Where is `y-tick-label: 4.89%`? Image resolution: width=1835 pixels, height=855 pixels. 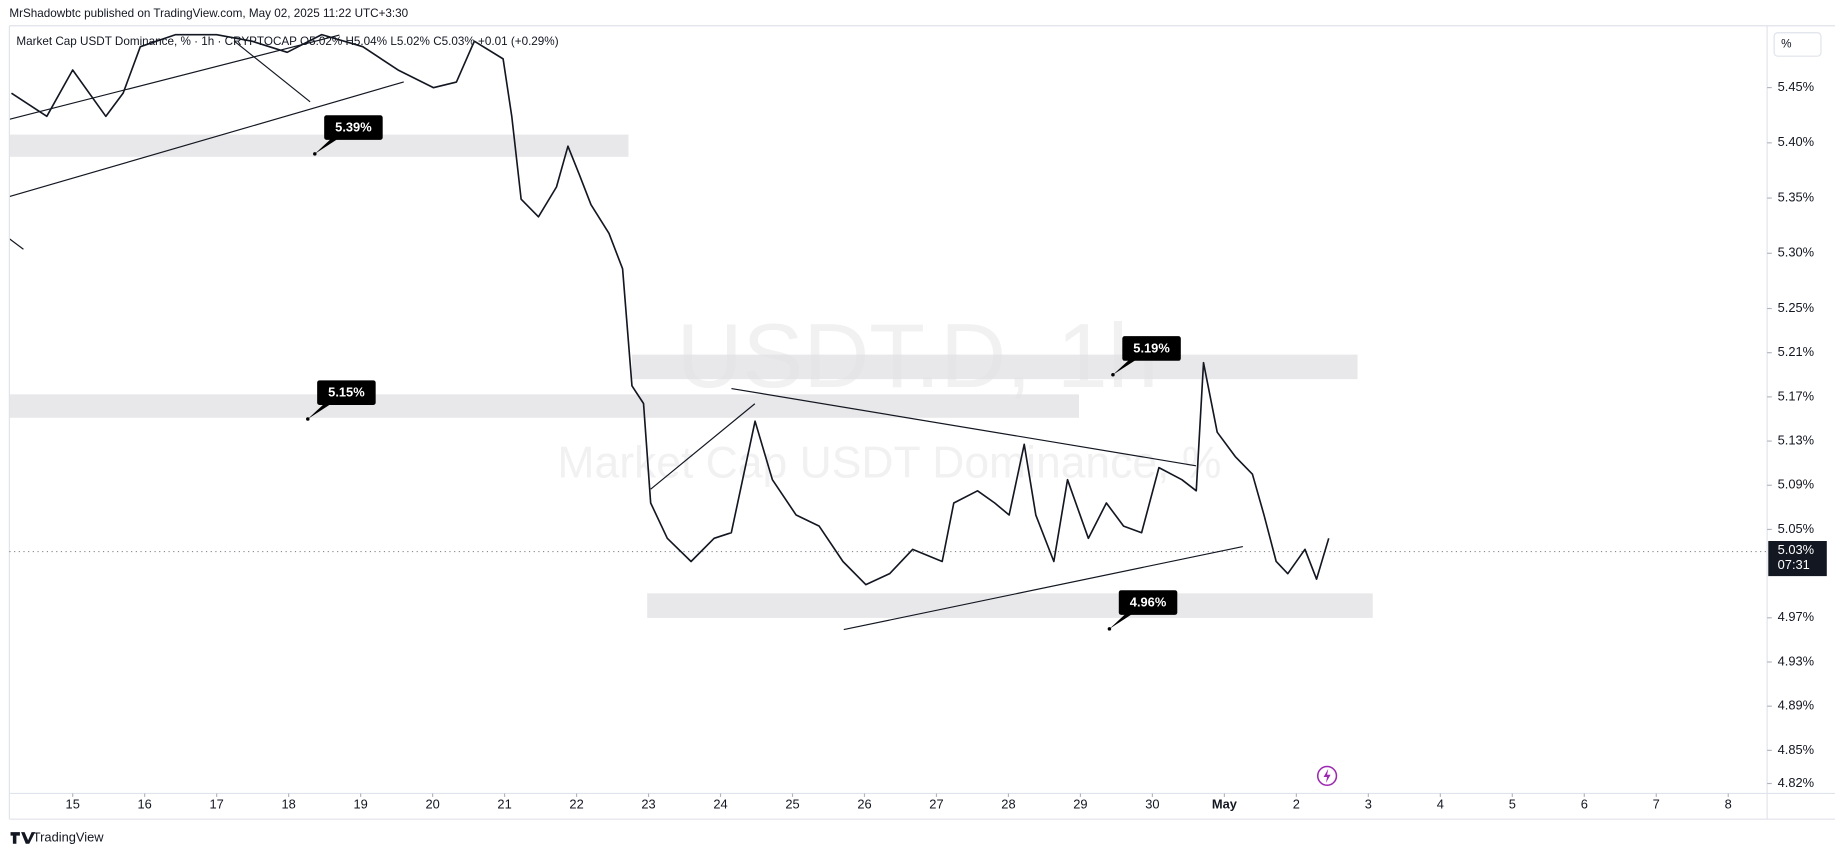
y-tick-label: 4.89% is located at coordinates (1796, 705).